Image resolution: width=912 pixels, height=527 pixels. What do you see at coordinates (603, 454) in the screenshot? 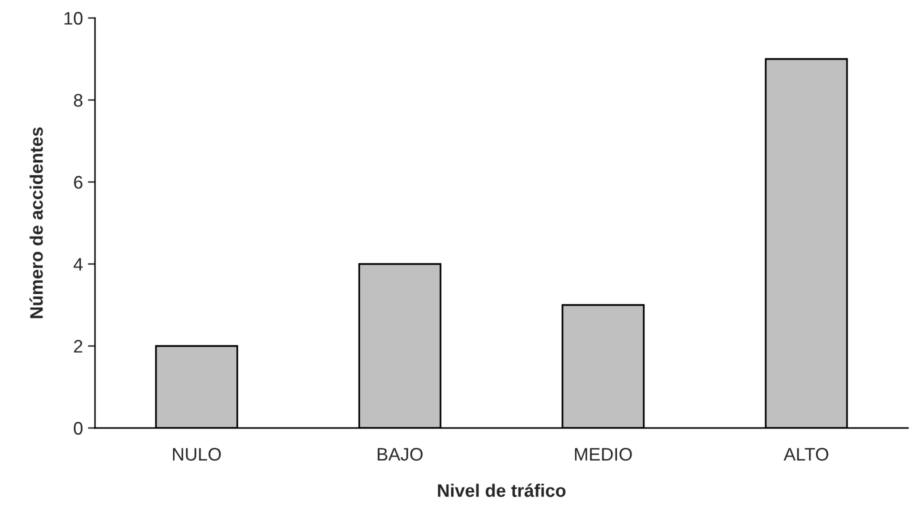
I see `x-tick-label: MEDIO` at bounding box center [603, 454].